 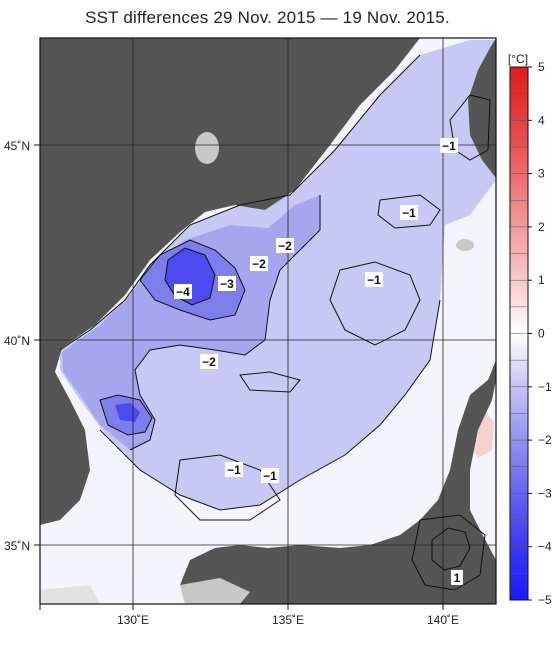 I want to click on contour-label-minus2-c: −2, so click(x=209, y=362).